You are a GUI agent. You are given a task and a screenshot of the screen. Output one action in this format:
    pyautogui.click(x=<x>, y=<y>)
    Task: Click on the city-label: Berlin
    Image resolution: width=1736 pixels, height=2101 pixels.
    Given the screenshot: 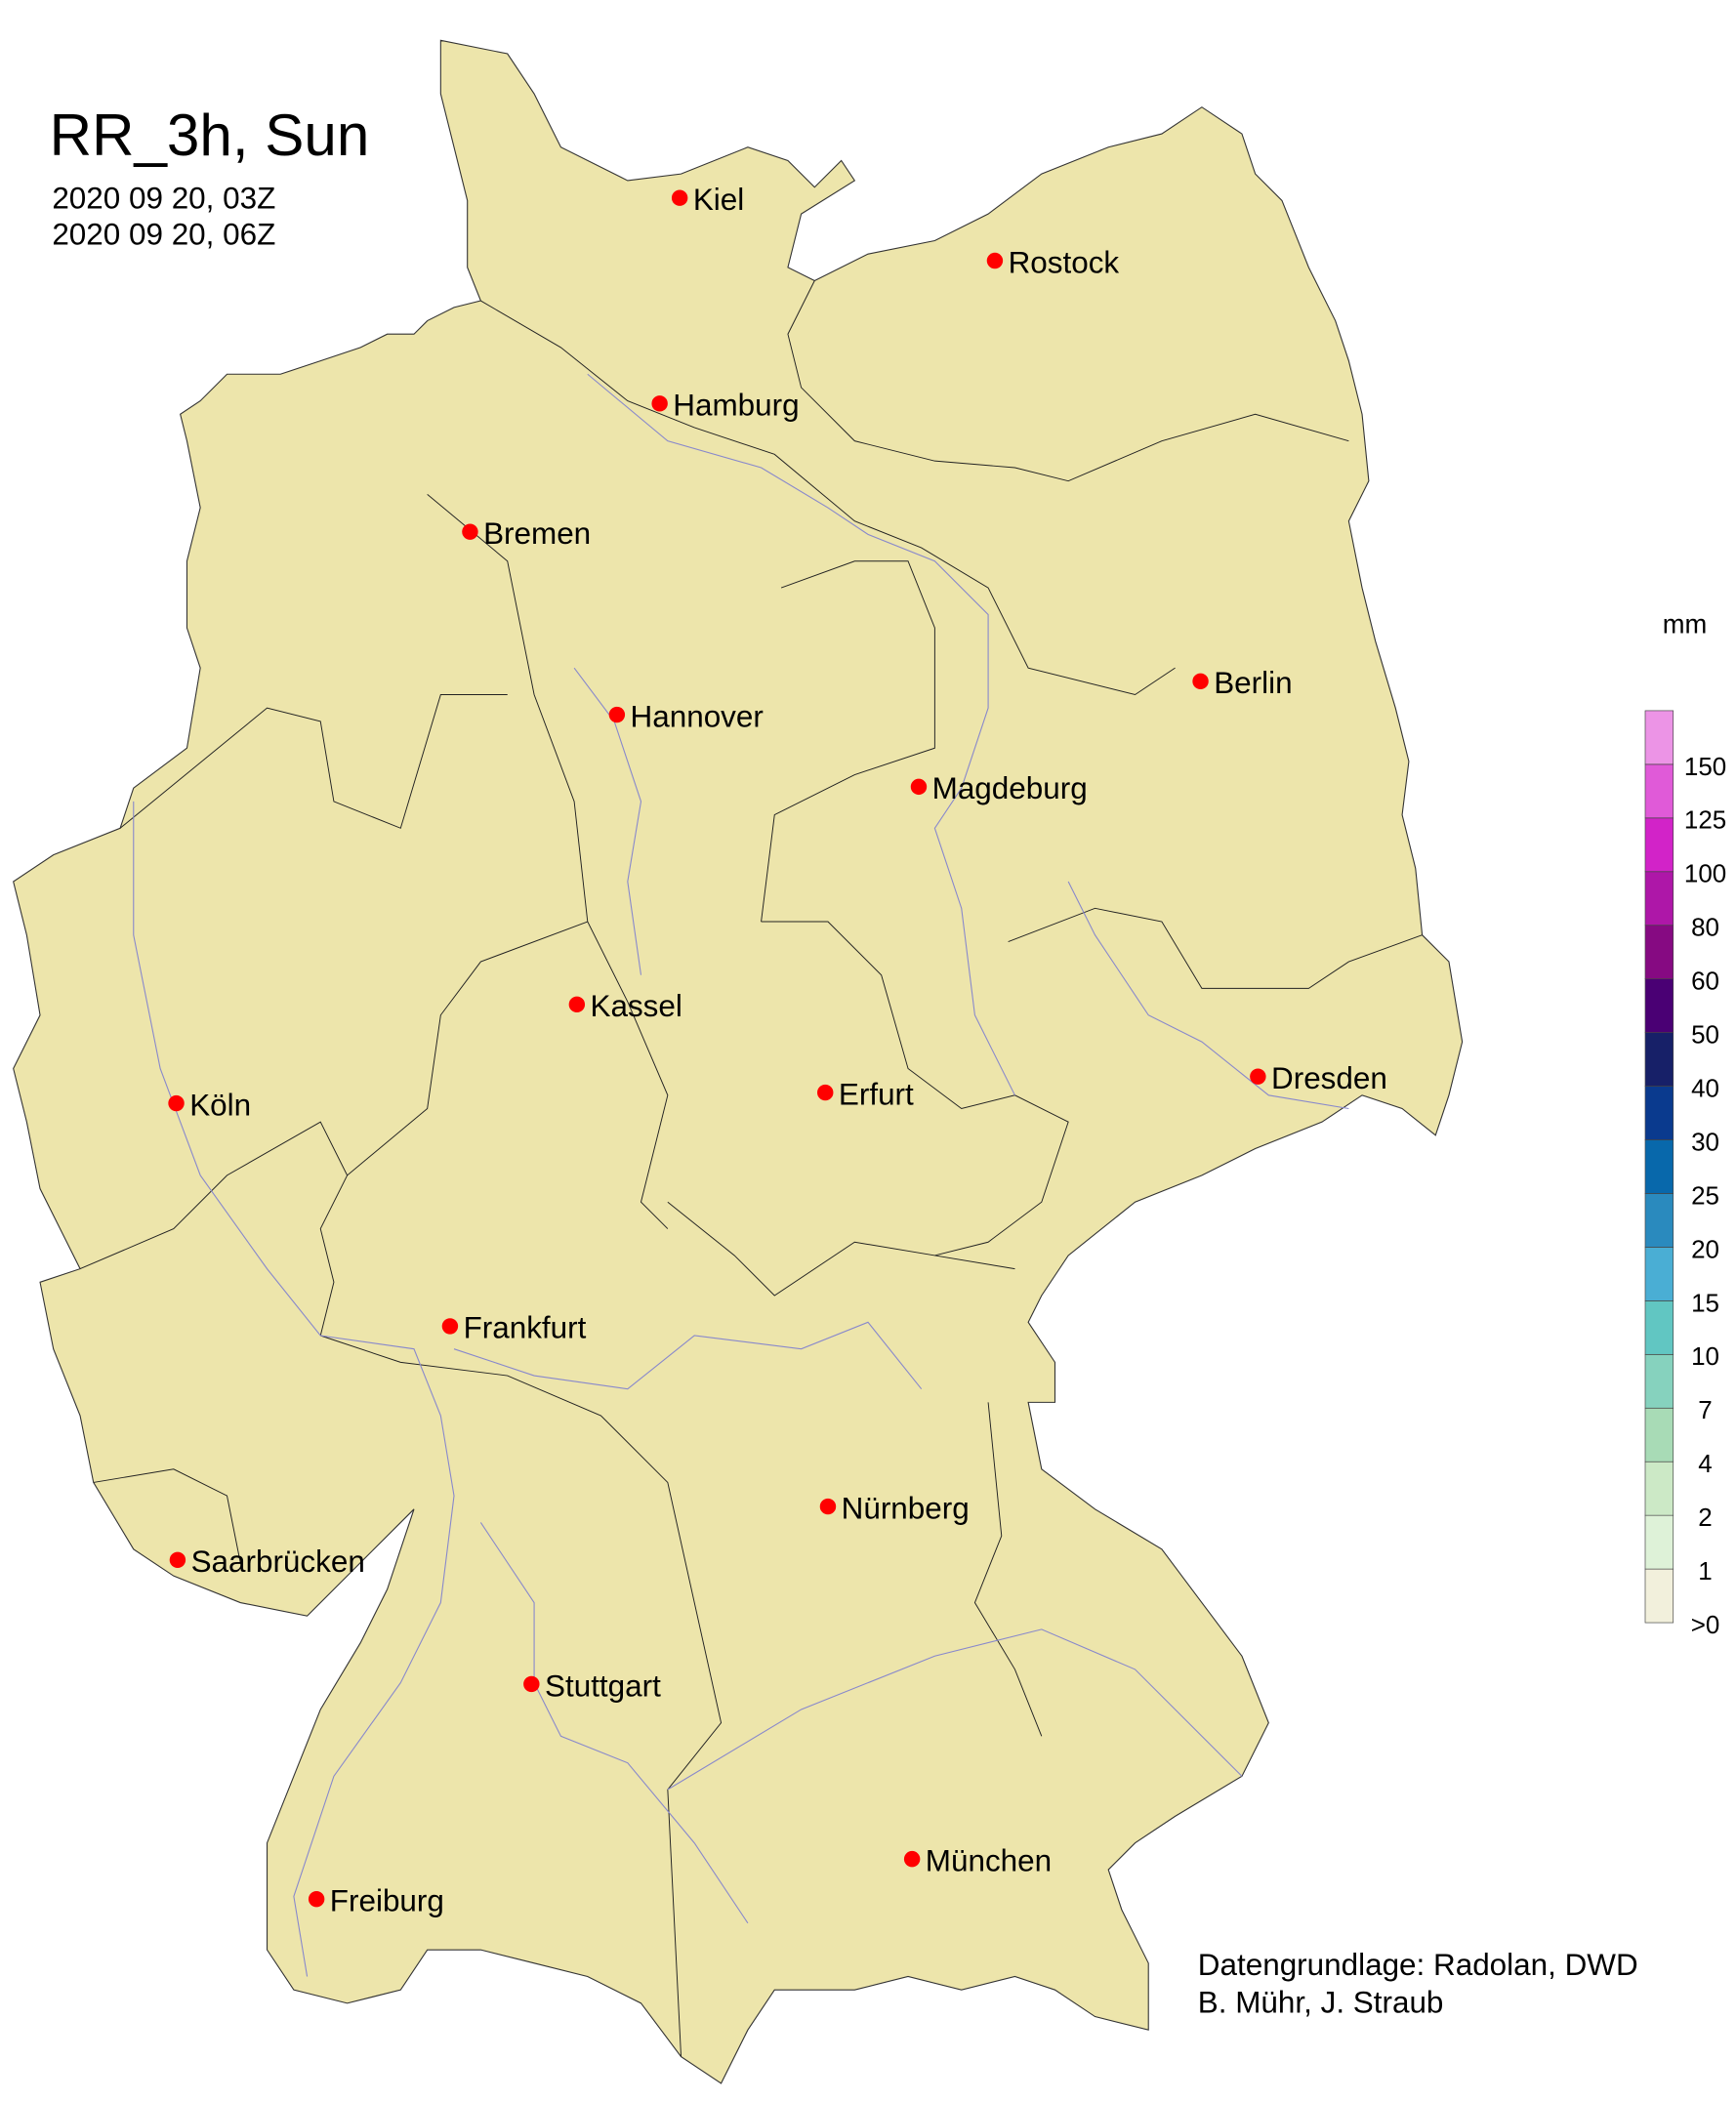 What is the action you would take?
    pyautogui.click(x=1253, y=683)
    